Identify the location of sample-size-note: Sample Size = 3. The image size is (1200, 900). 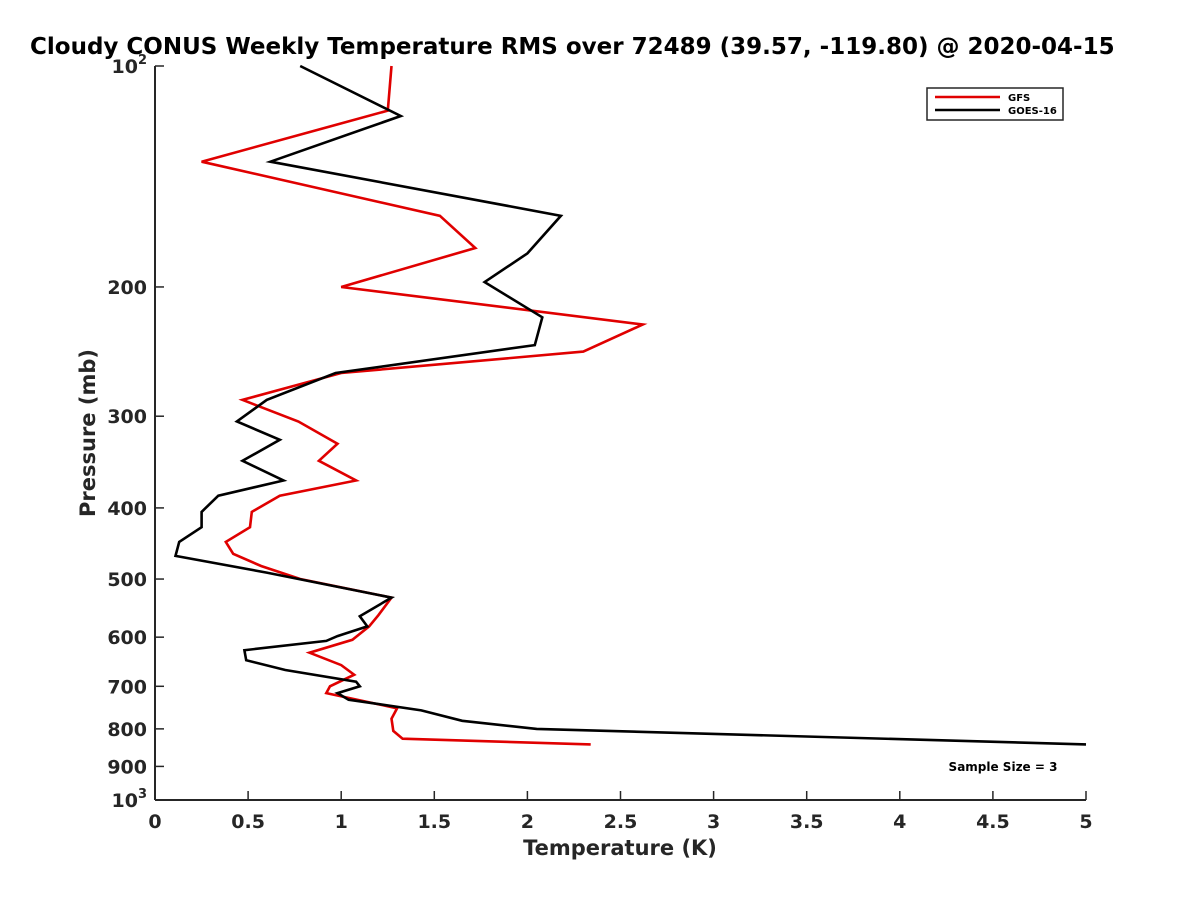
(1003, 767).